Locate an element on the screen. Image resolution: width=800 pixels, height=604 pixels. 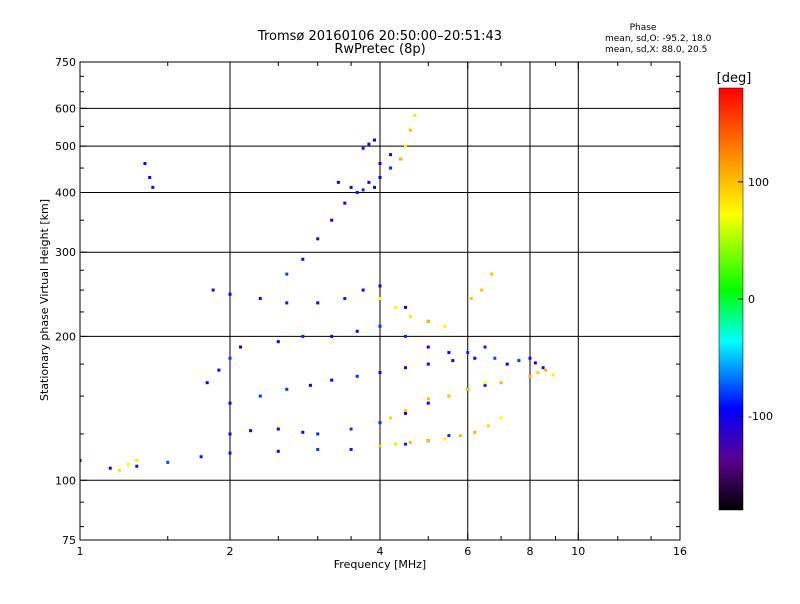
data-point: 2.6 MHz, 270 km is located at coordinates (287, 274).